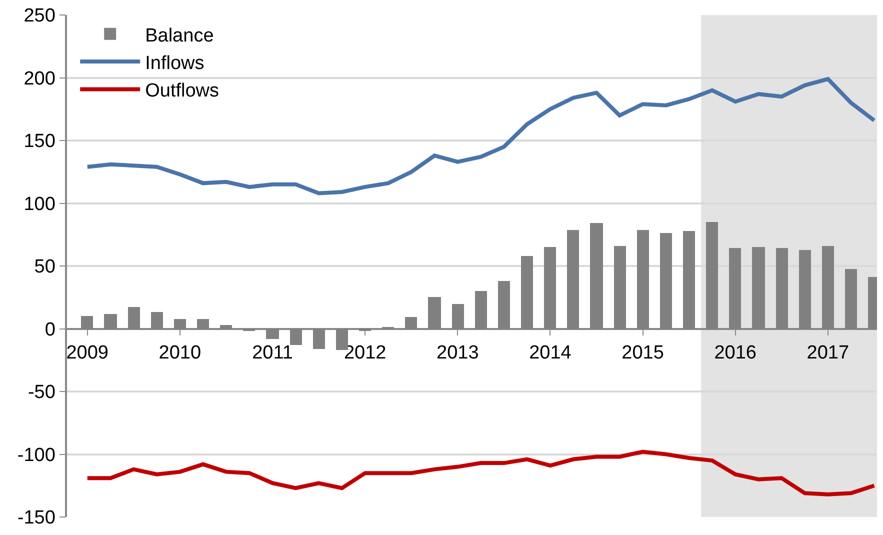 Image resolution: width=883 pixels, height=535 pixels. I want to click on y-tick-label: 150, so click(40, 141).